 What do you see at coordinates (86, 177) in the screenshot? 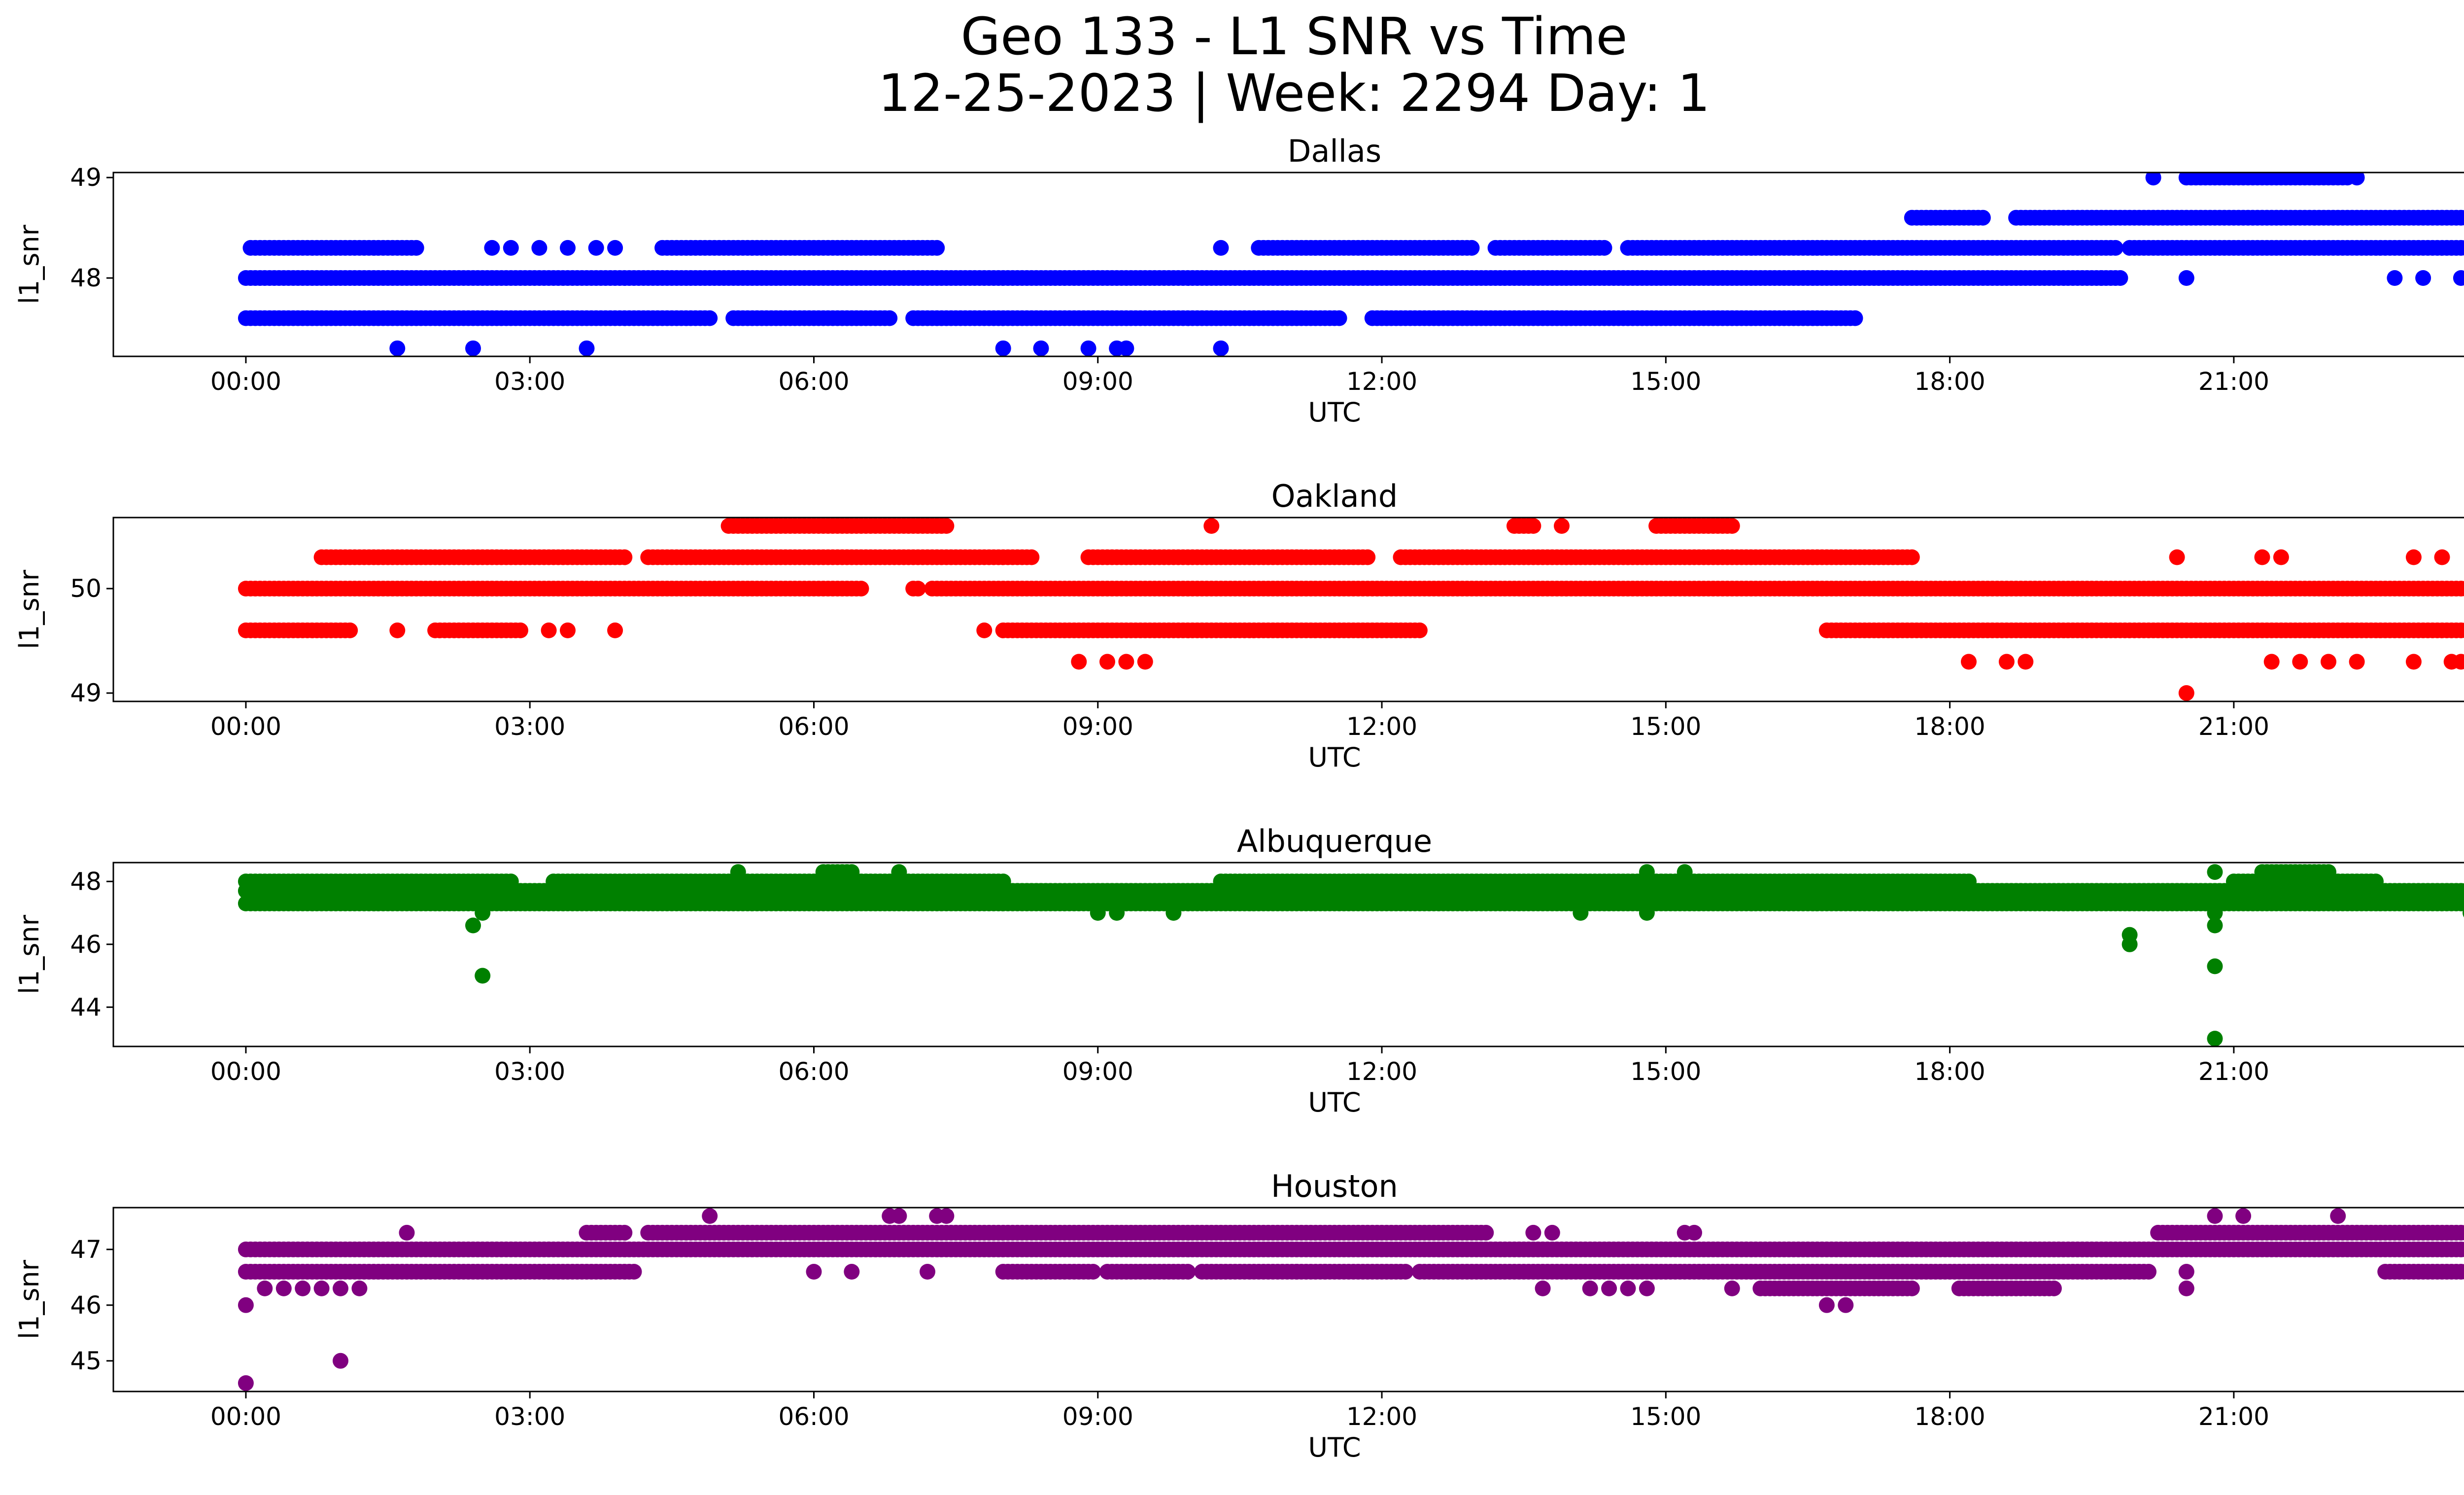
I see `y-tick-label: 49` at bounding box center [86, 177].